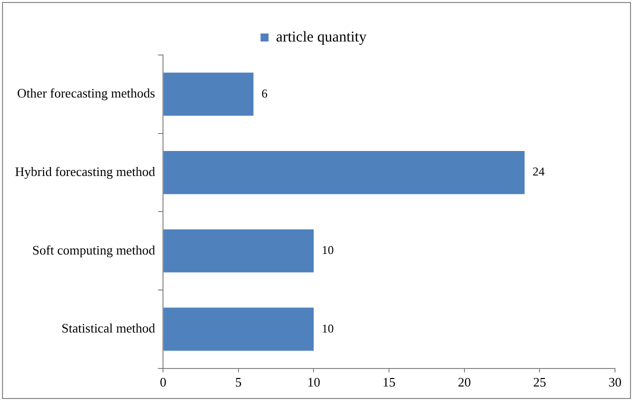  I want to click on x-tick-label: 20, so click(464, 382).